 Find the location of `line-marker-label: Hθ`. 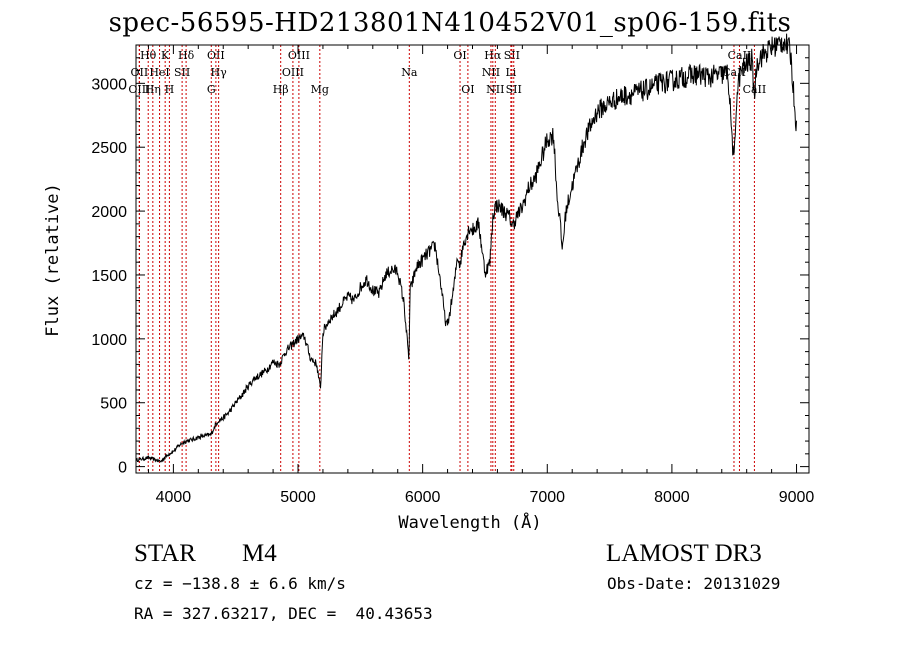

line-marker-label: Hθ is located at coordinates (148, 55).